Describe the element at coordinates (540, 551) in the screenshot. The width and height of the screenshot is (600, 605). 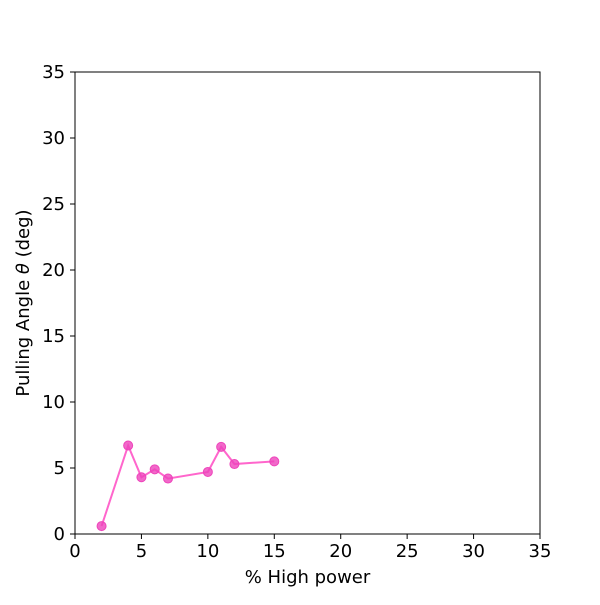
I see `x-tick-label: 35` at that location.